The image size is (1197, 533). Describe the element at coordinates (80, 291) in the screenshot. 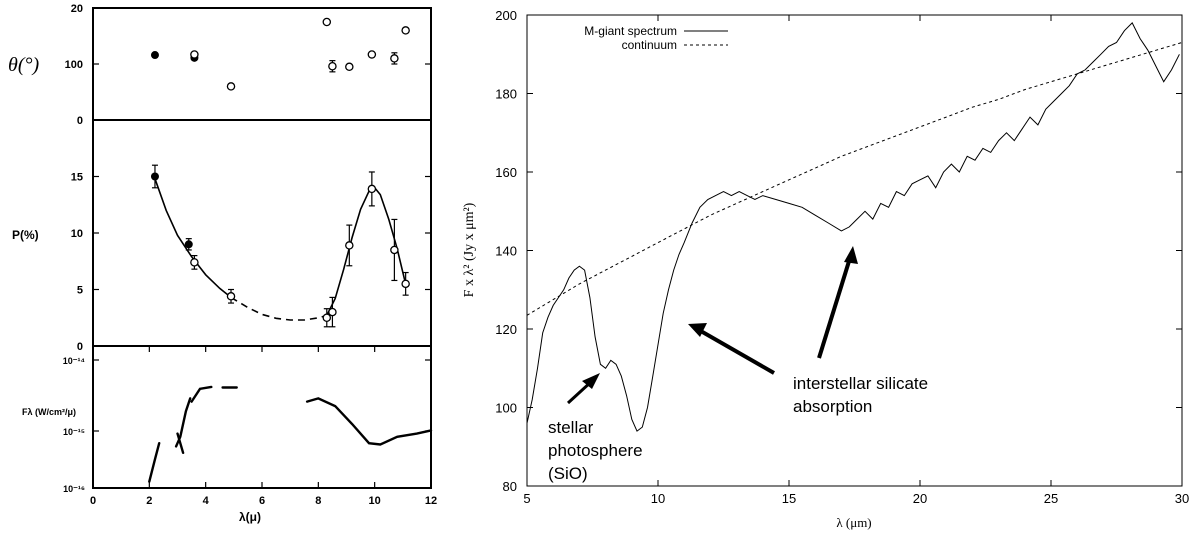

I see `p-ytick-label-2: 5` at that location.